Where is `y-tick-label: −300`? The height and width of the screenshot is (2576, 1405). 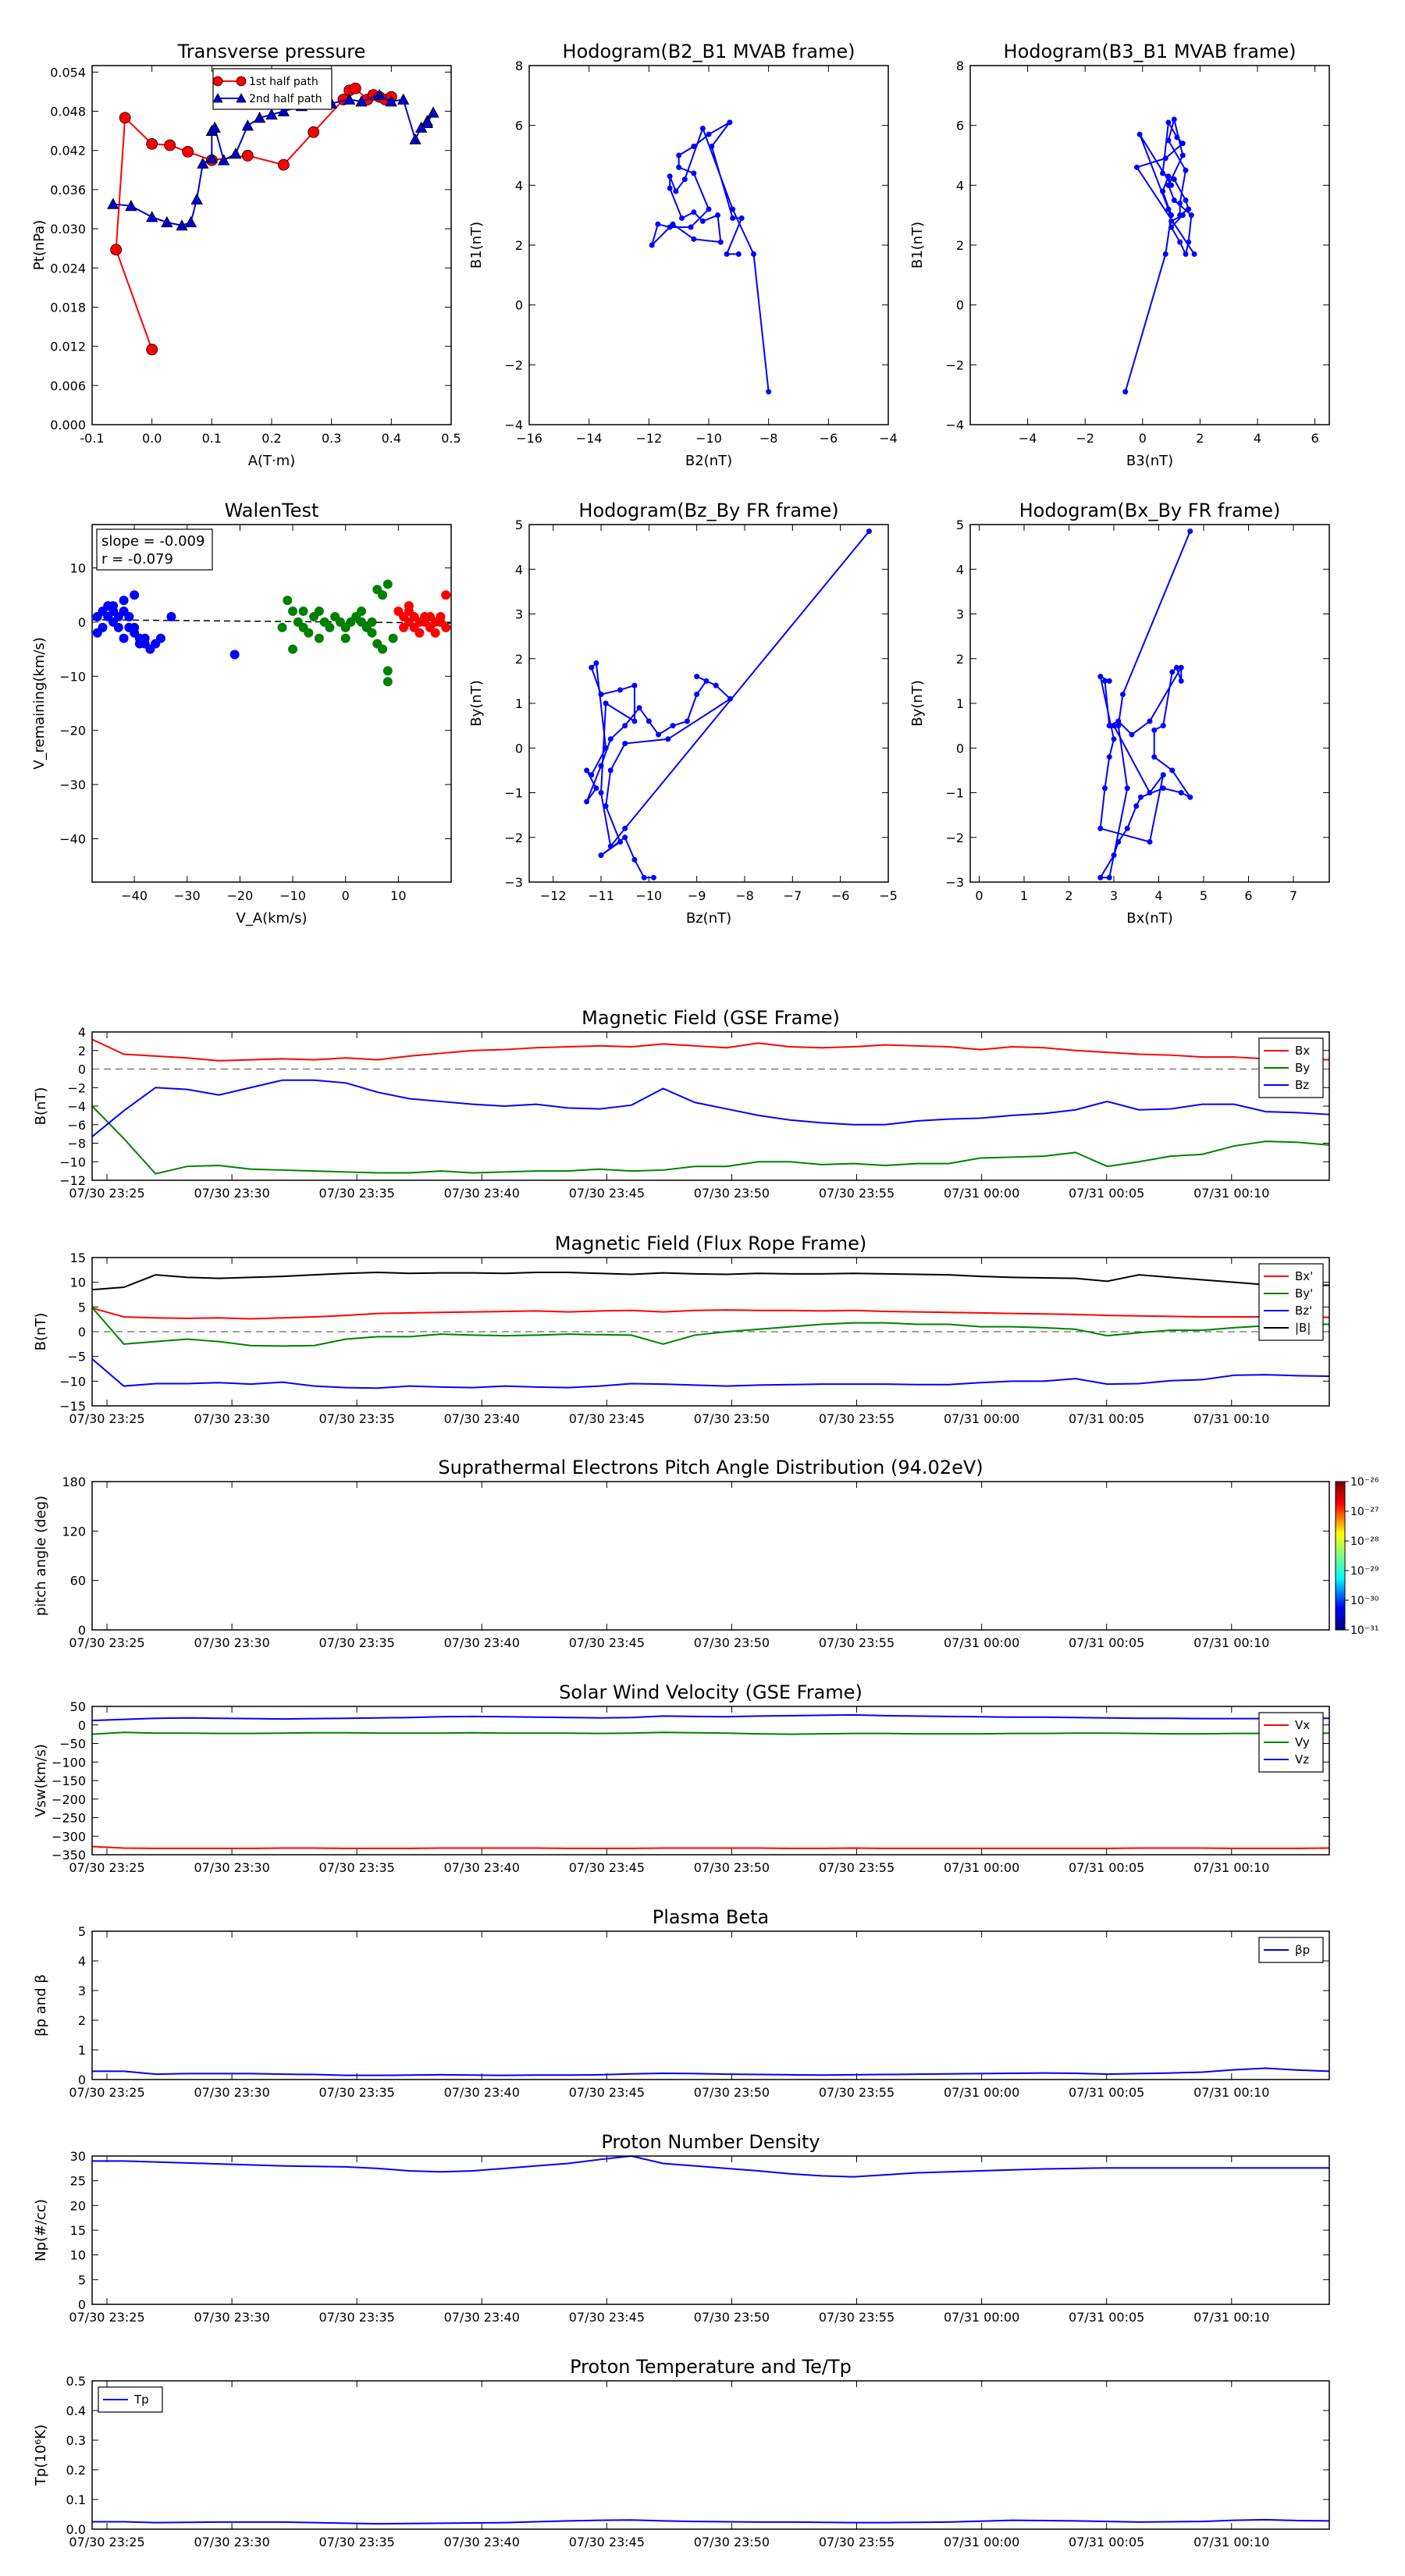 y-tick-label: −300 is located at coordinates (69, 1837).